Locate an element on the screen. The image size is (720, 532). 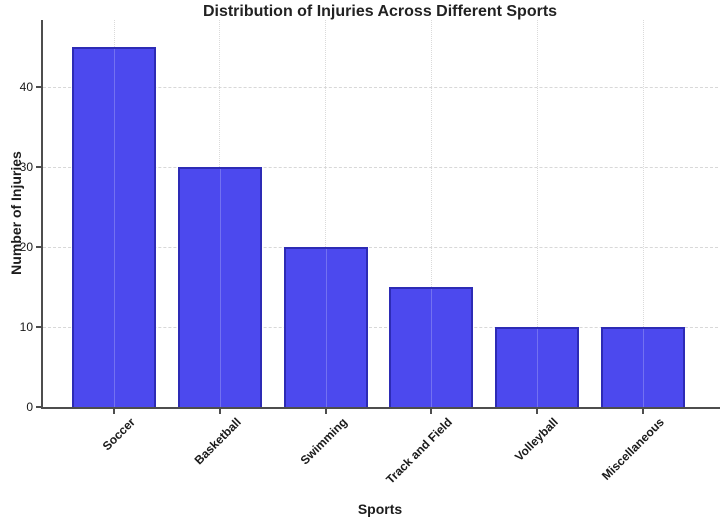
x-tick-label-swimming: Swimming is located at coordinates (323, 441).